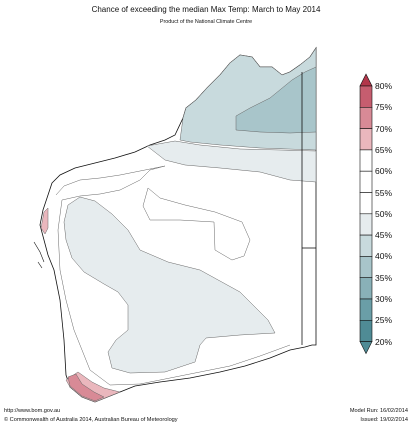 This screenshot has width=412, height=427. What do you see at coordinates (384, 299) in the screenshot?
I see `colorbar-tick-label: 30%` at bounding box center [384, 299].